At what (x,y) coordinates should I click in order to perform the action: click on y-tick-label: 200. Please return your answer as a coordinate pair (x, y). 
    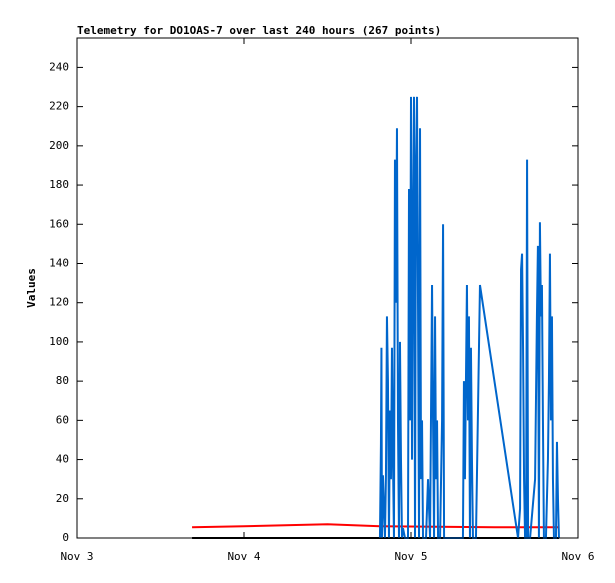
    Looking at the image, I should click on (59, 145).